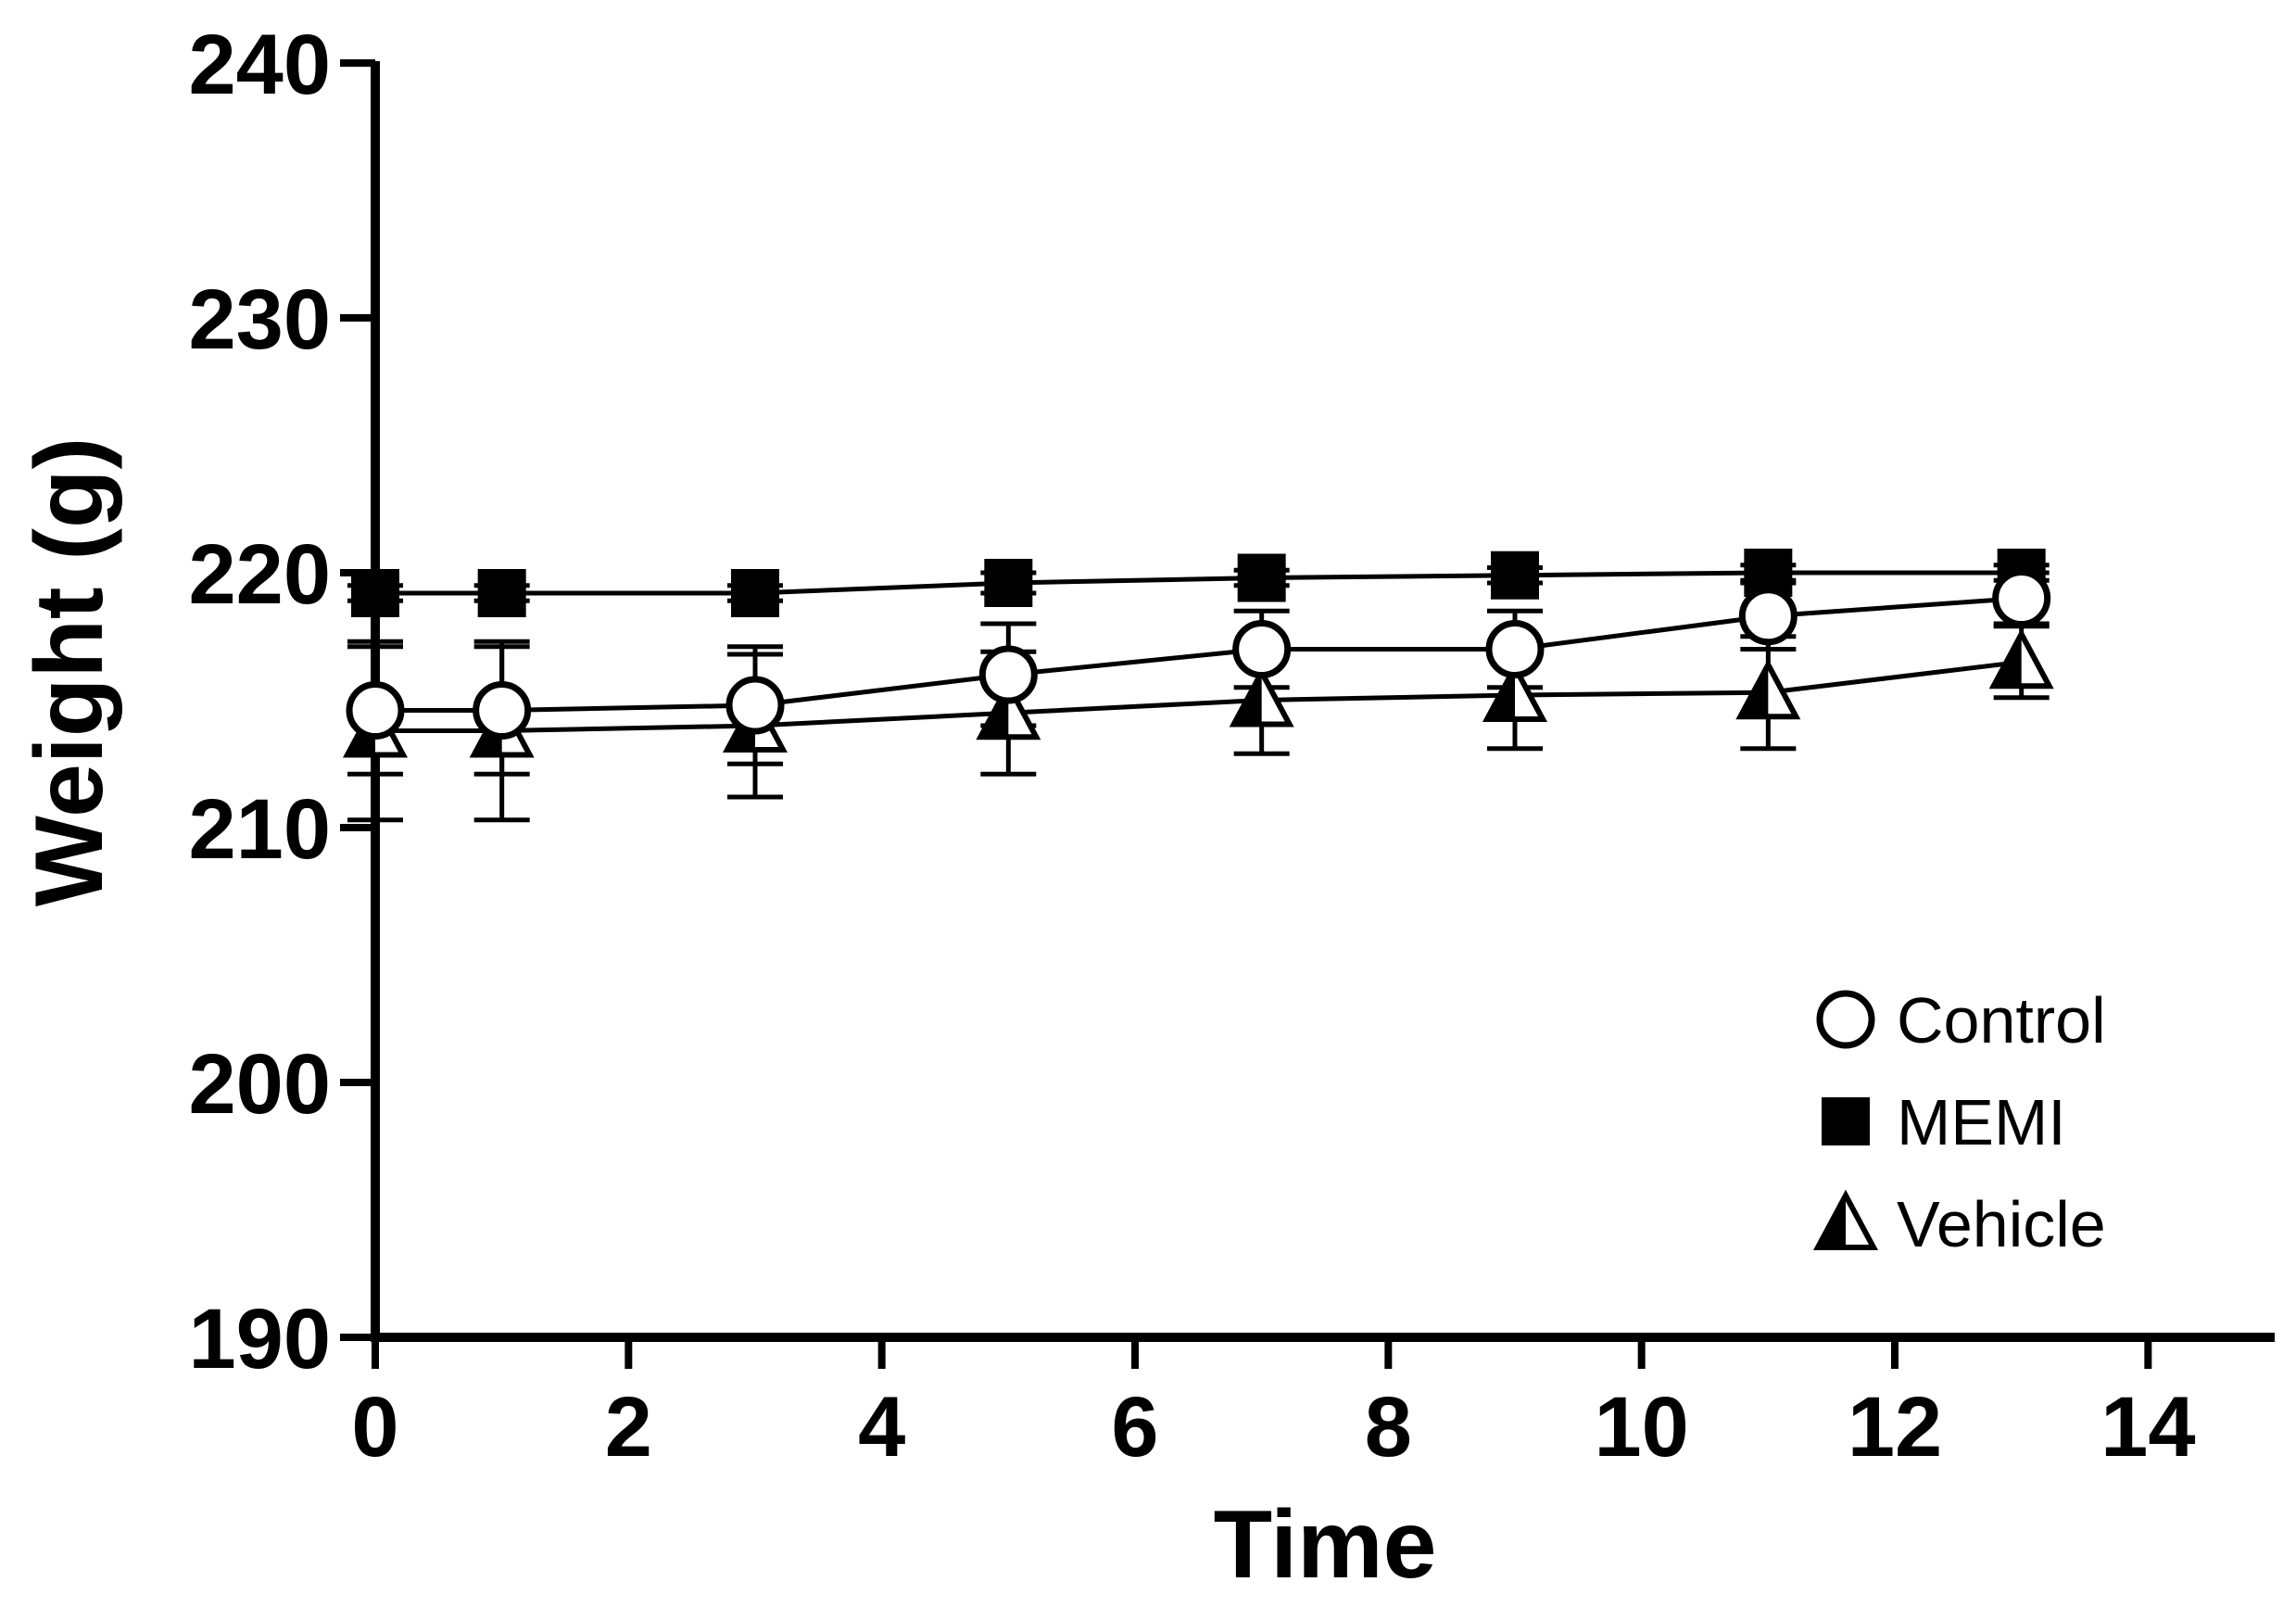 This screenshot has width=2296, height=1607. What do you see at coordinates (2002, 1224) in the screenshot?
I see `legend-label-vehicle: Vehicle` at bounding box center [2002, 1224].